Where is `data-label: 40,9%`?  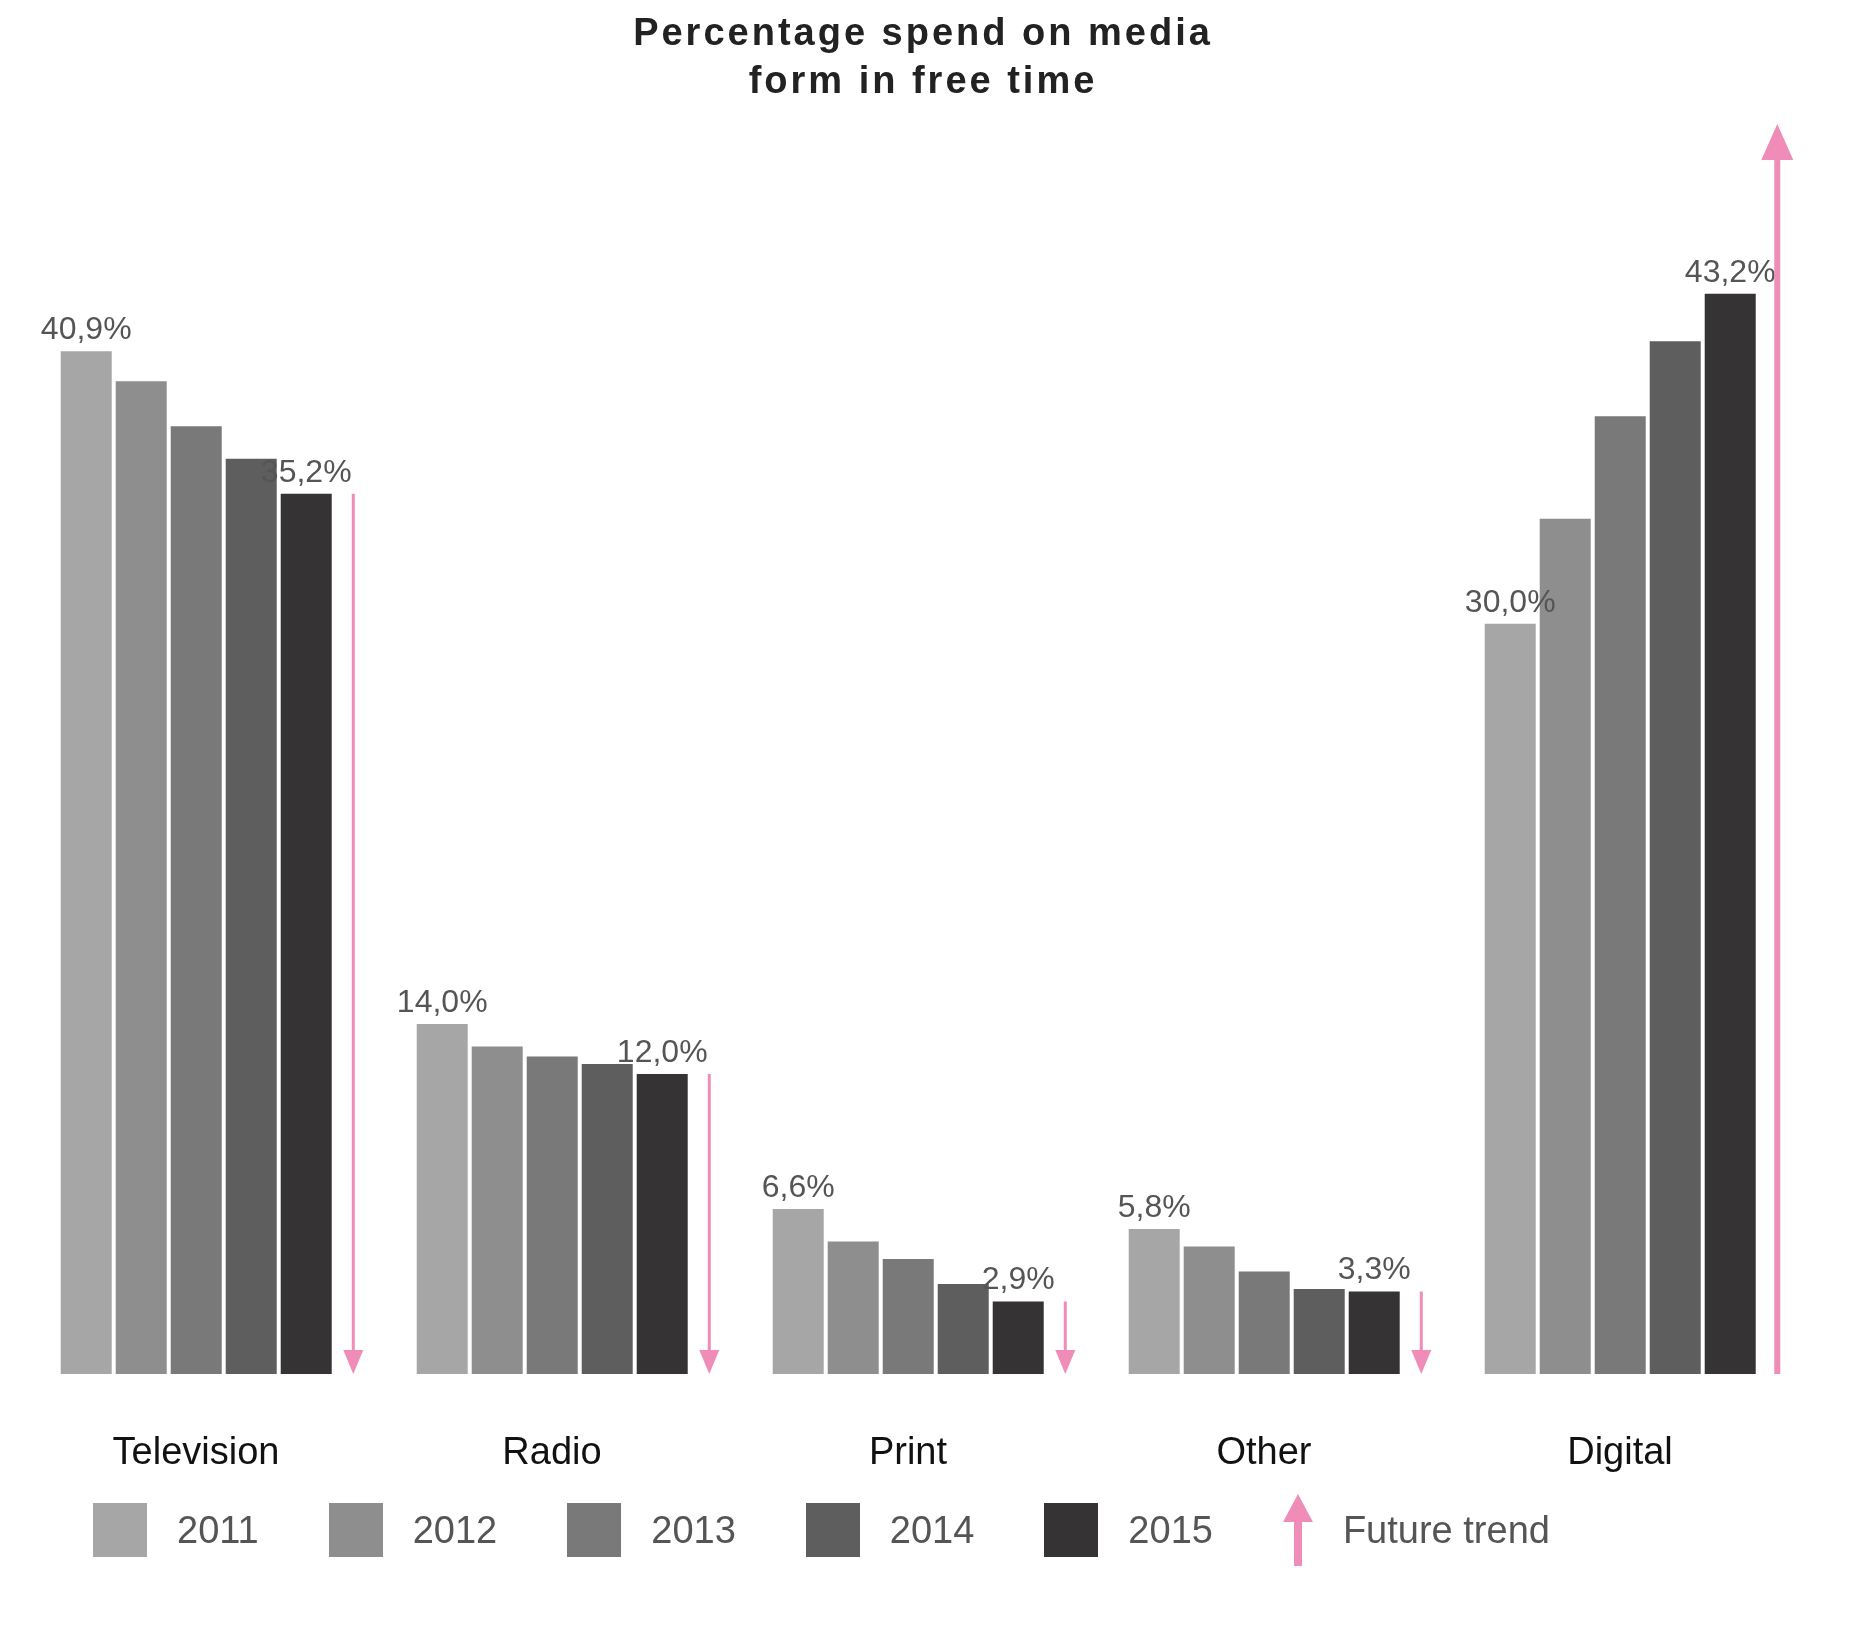 data-label: 40,9% is located at coordinates (86, 328).